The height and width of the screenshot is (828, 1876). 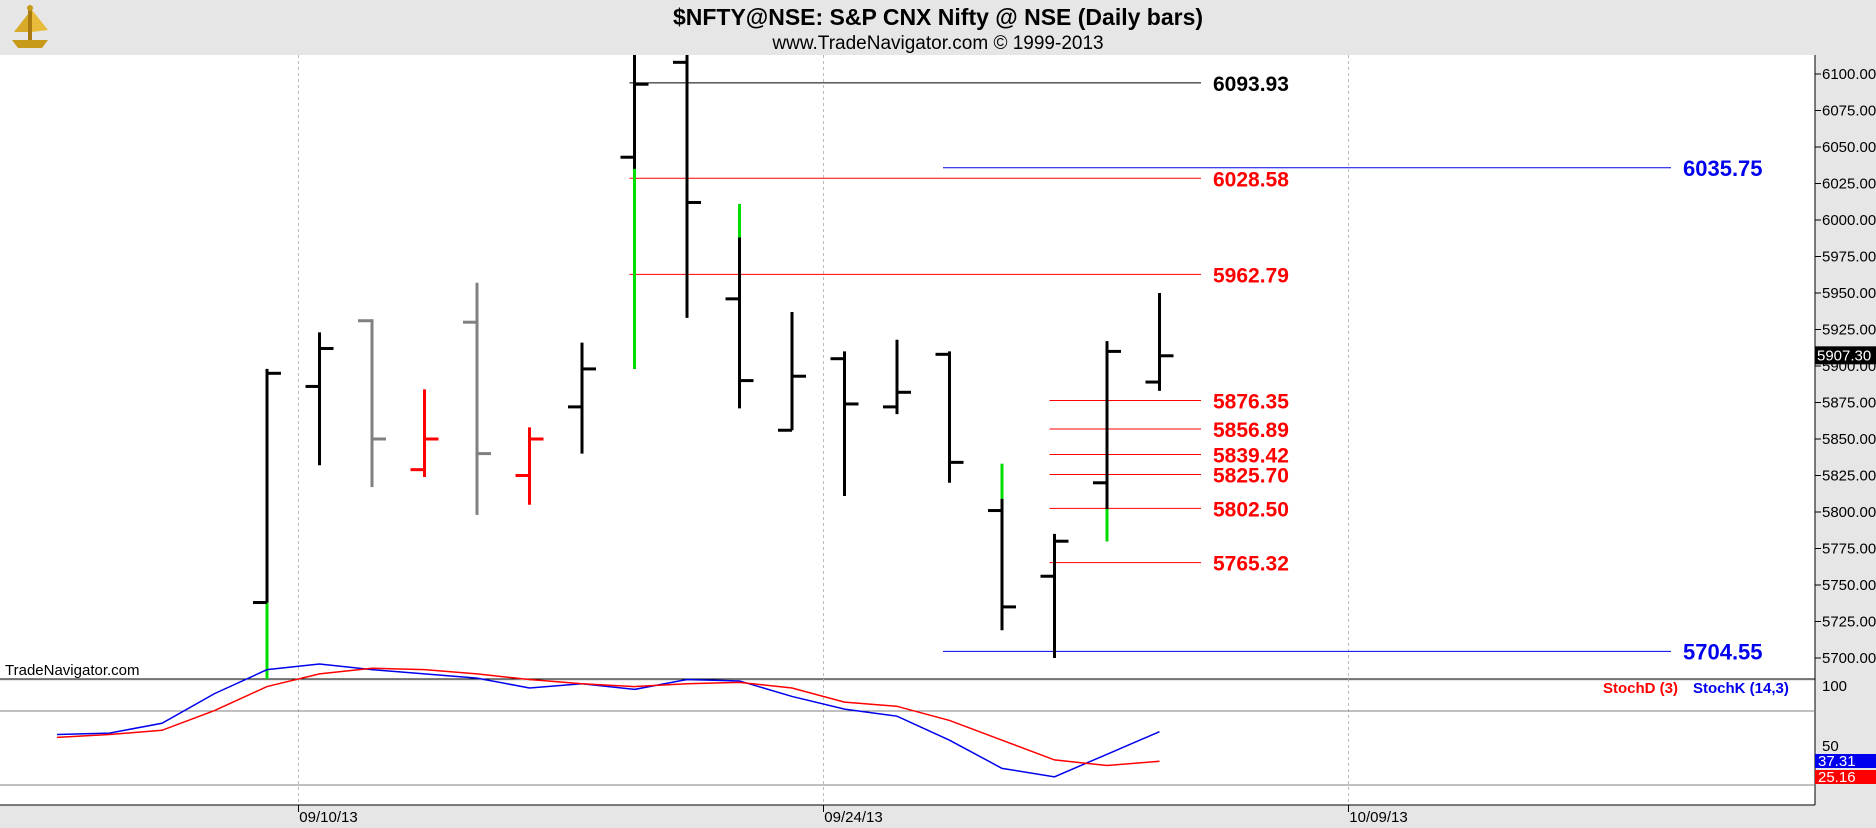 What do you see at coordinates (1251, 509) in the screenshot?
I see `level-label: 5802.50` at bounding box center [1251, 509].